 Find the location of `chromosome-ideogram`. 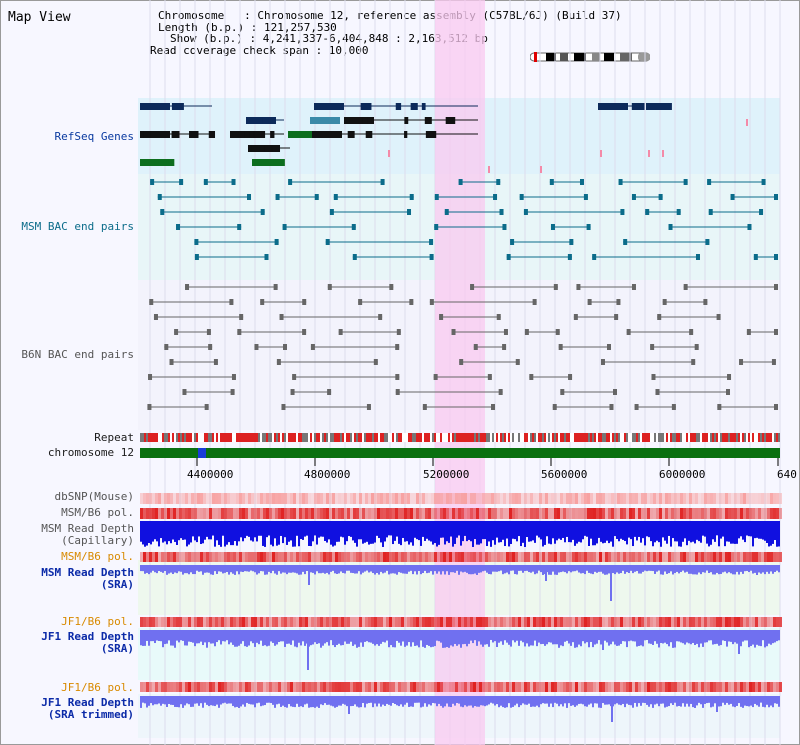

chromosome-ideogram is located at coordinates (590, 57).